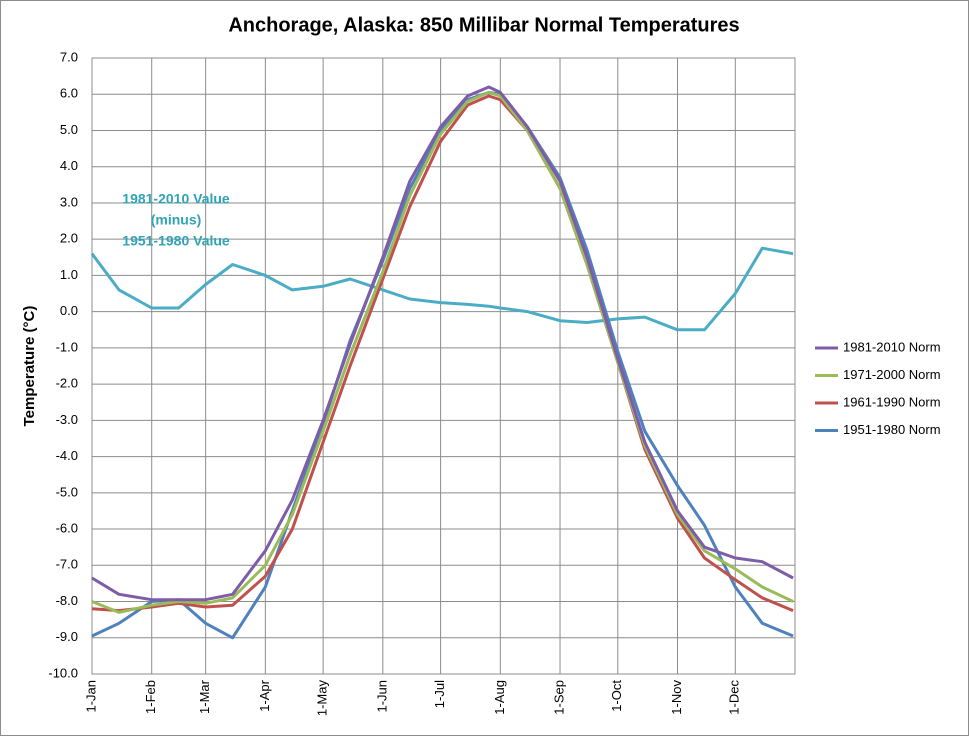  What do you see at coordinates (69, 238) in the screenshot?
I see `y-tick-label: 2.0` at bounding box center [69, 238].